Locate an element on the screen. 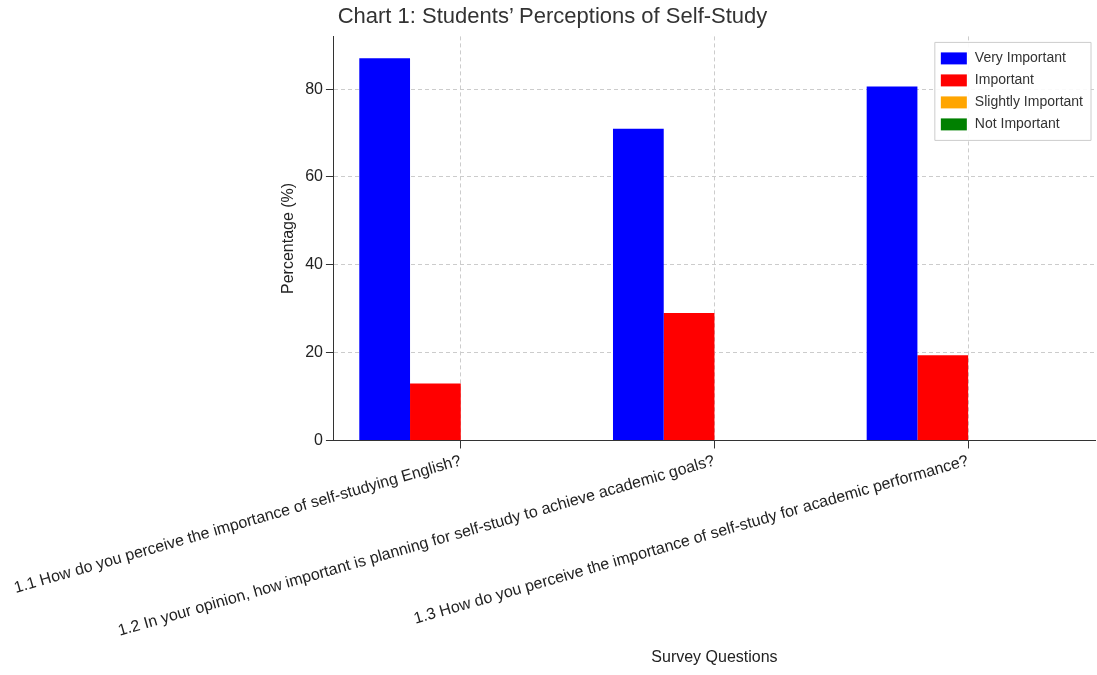 This screenshot has width=1097, height=675. x-axis-title: Survey Questions is located at coordinates (714, 656).